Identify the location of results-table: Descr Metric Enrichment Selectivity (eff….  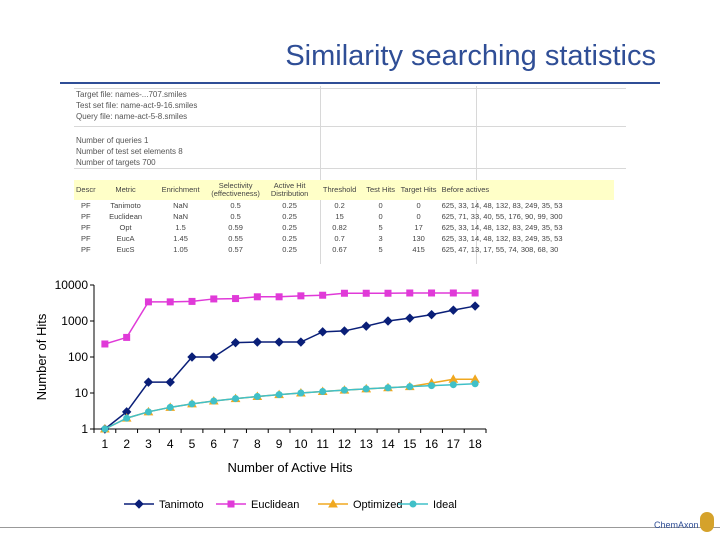
(344, 217).